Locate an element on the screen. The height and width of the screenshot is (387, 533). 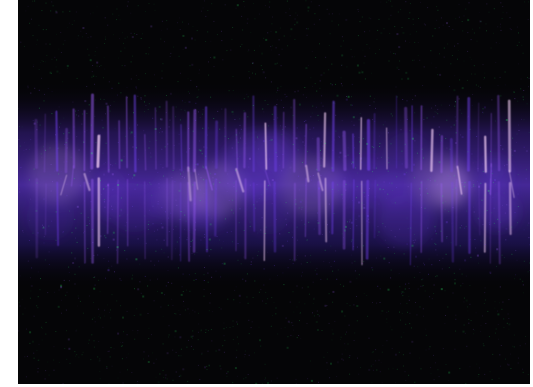
light-flick is located at coordinates (511, 184).